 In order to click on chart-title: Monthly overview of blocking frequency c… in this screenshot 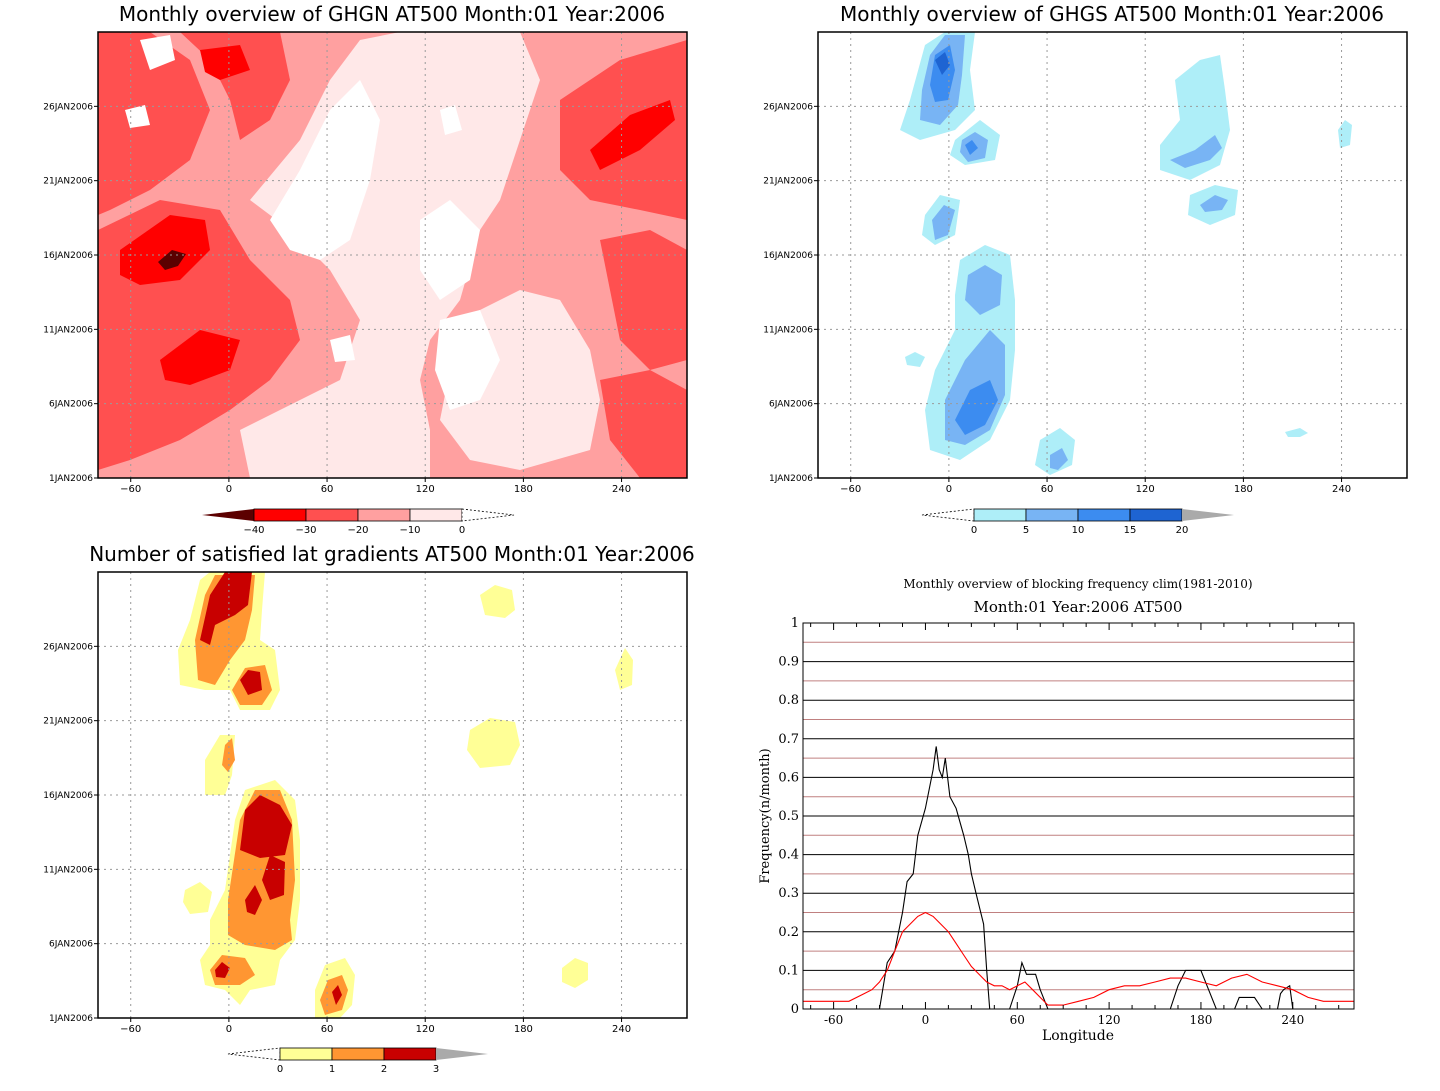, I will do `click(1077, 584)`.